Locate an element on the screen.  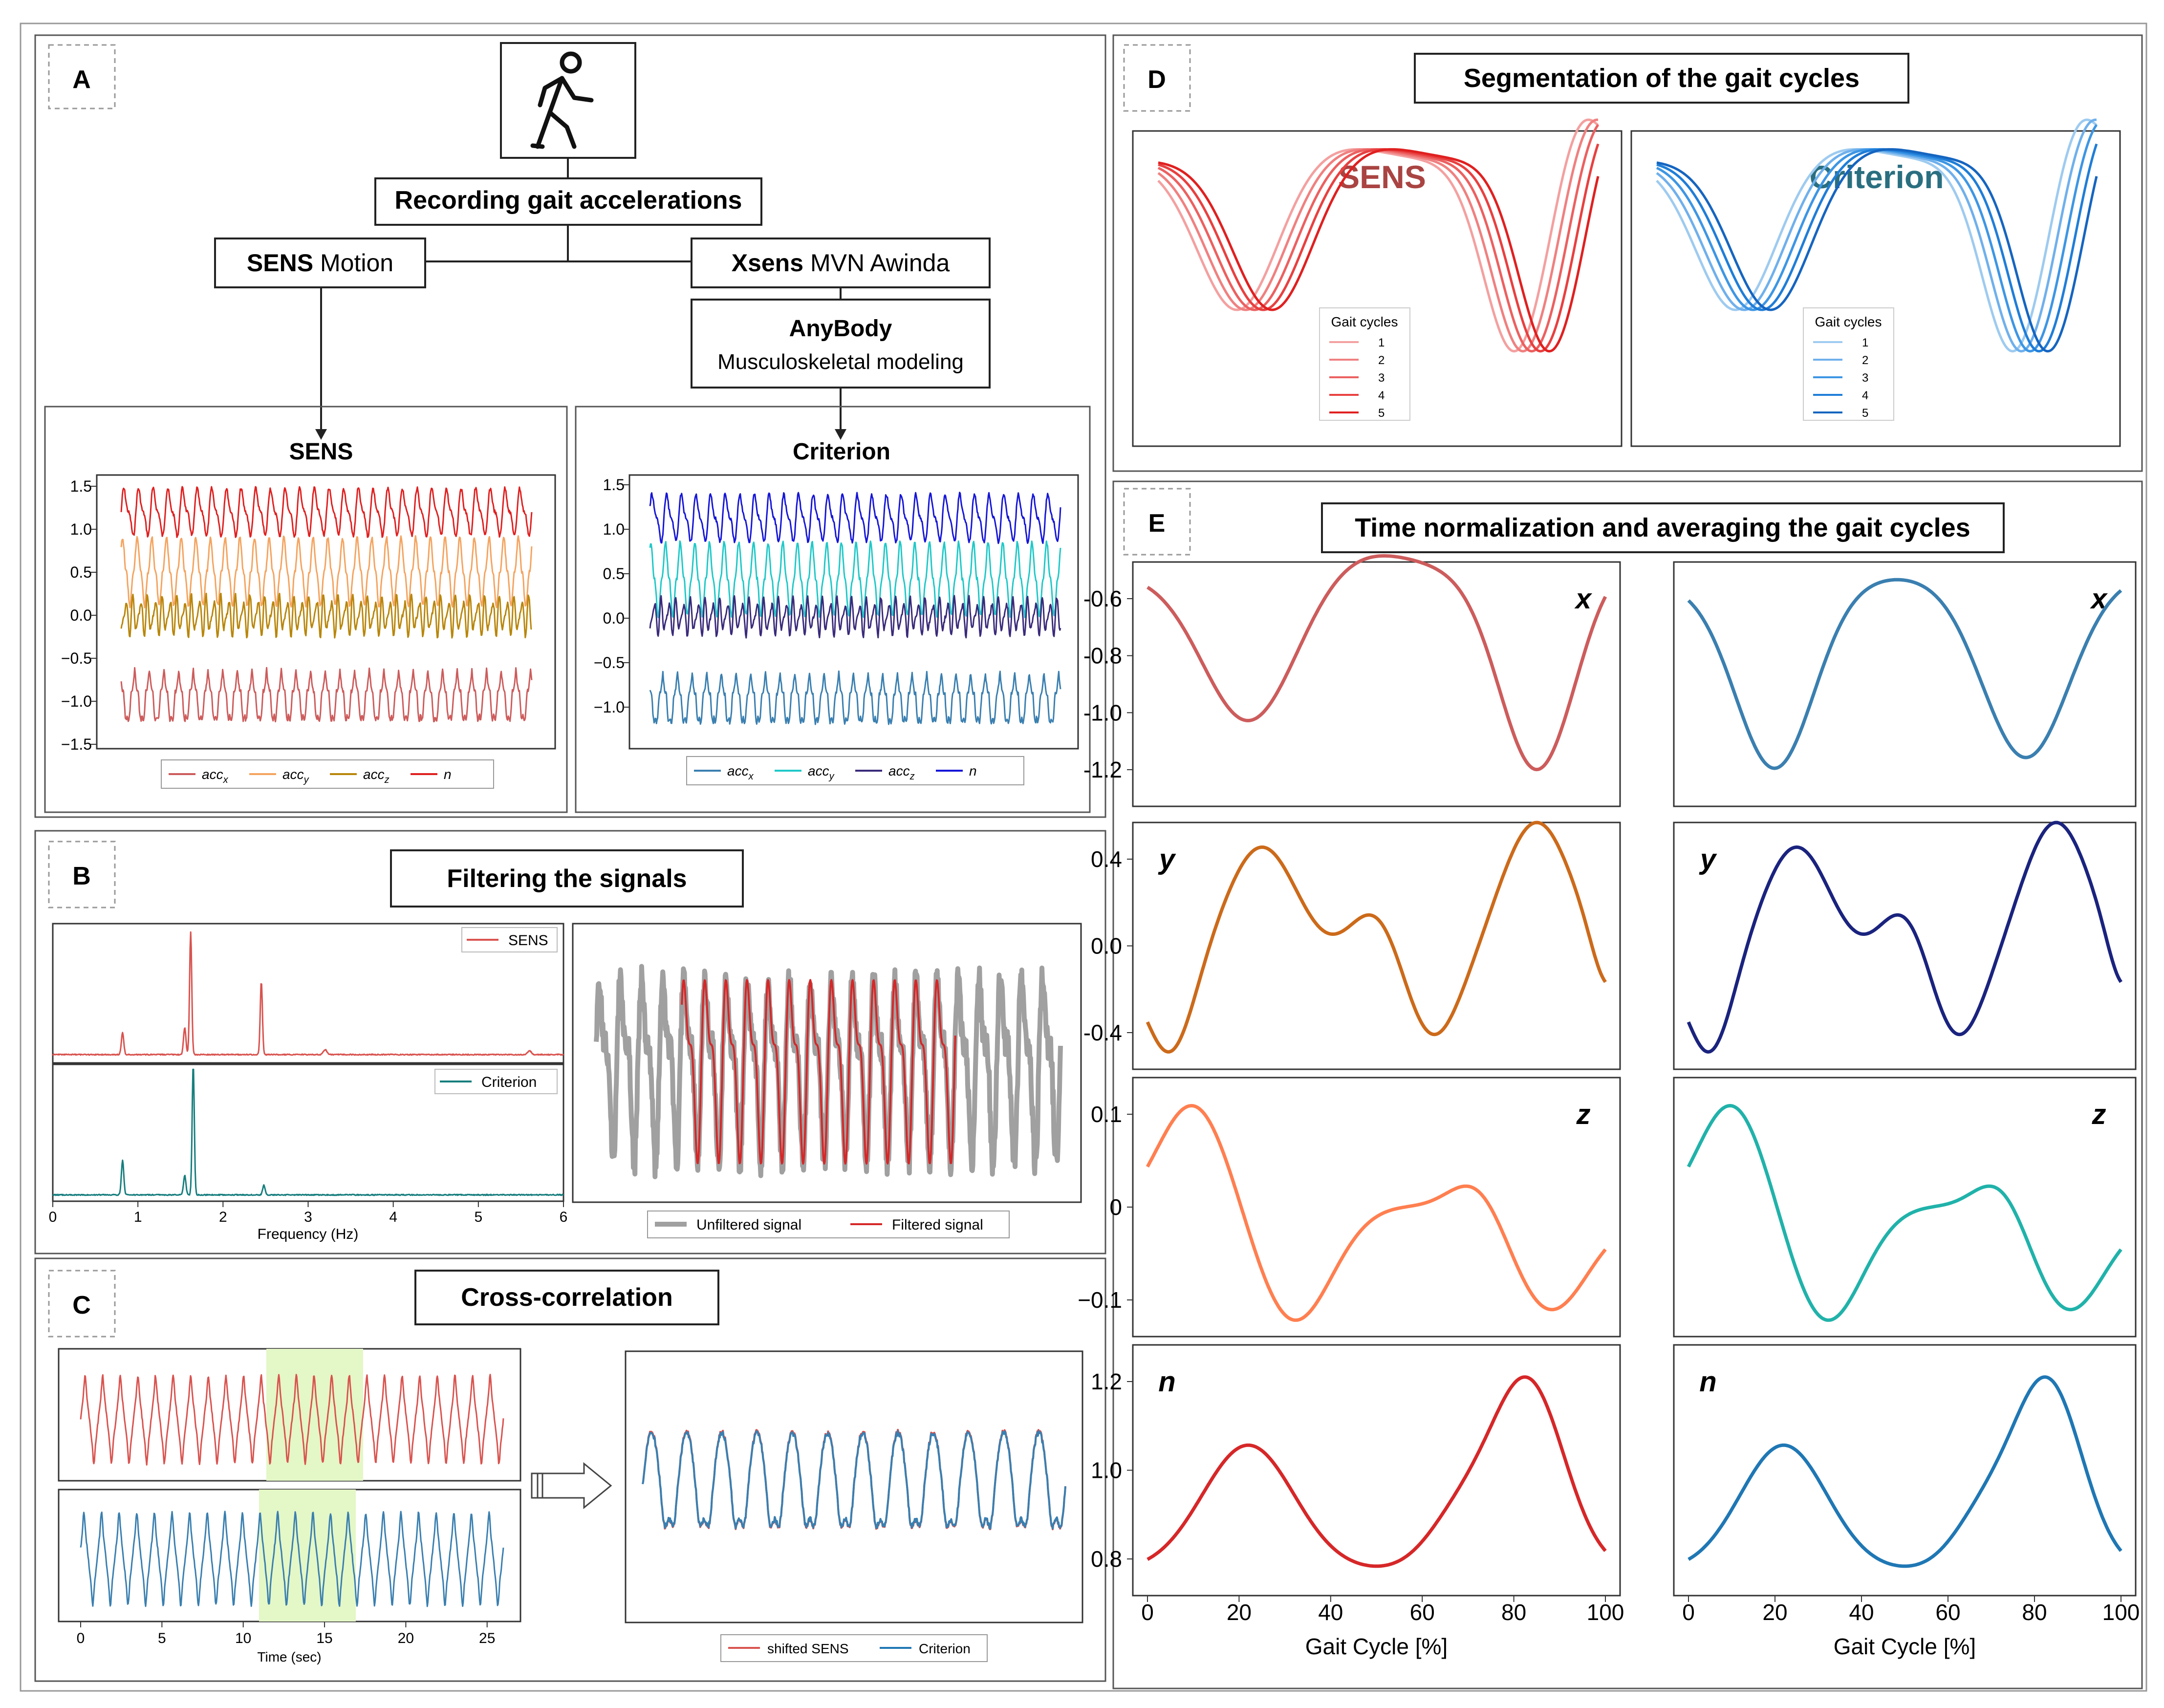
c-legend-sens: shifted SENS is located at coordinates (808, 1648).